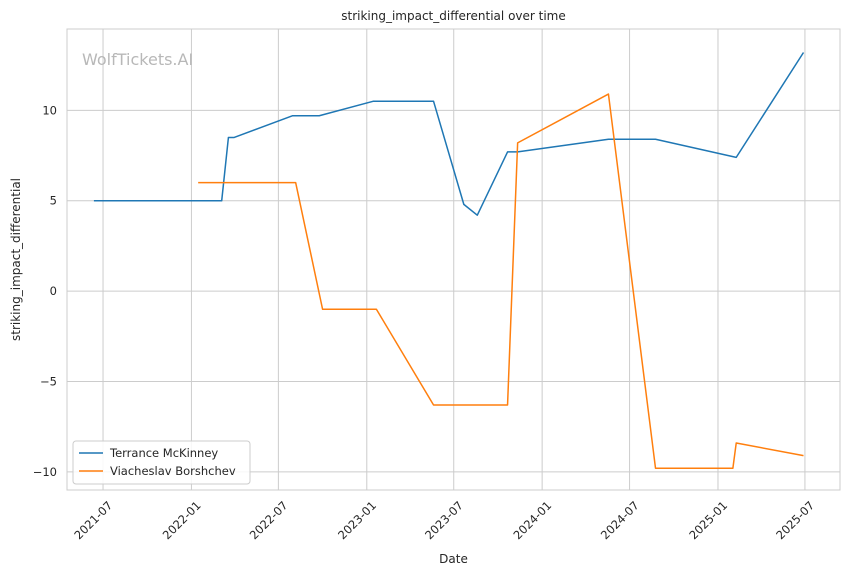 This screenshot has height=575, width=850. I want to click on y-tick-label: 10, so click(49, 110).